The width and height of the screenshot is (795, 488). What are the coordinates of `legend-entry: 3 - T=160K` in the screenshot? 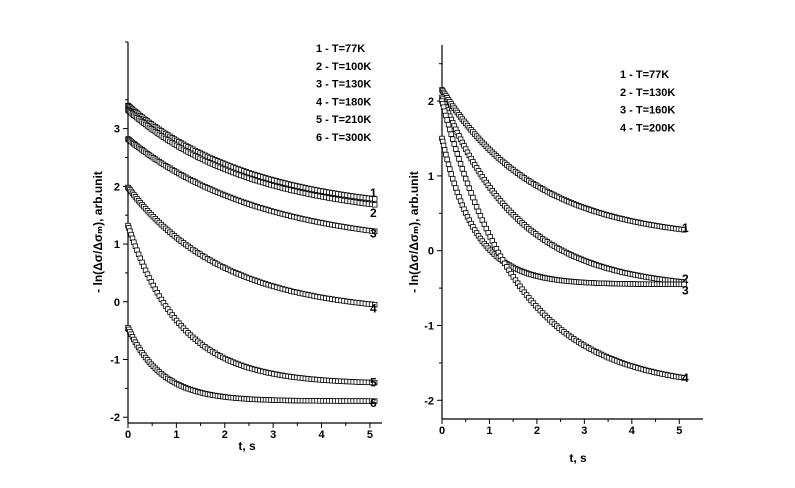 It's located at (647, 111).